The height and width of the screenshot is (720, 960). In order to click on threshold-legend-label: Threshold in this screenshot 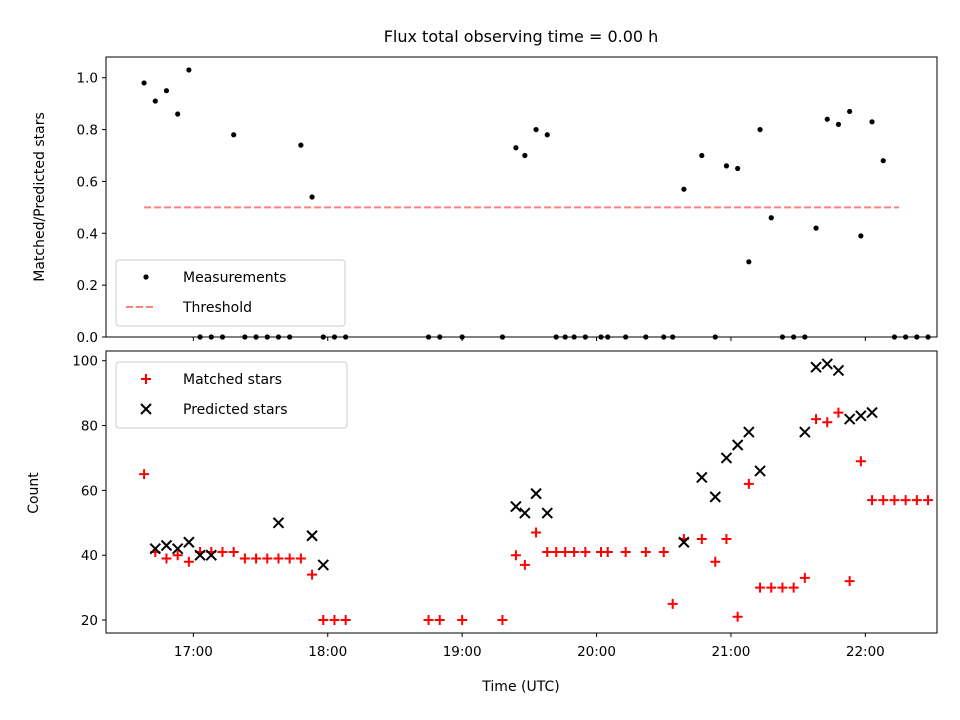, I will do `click(217, 308)`.